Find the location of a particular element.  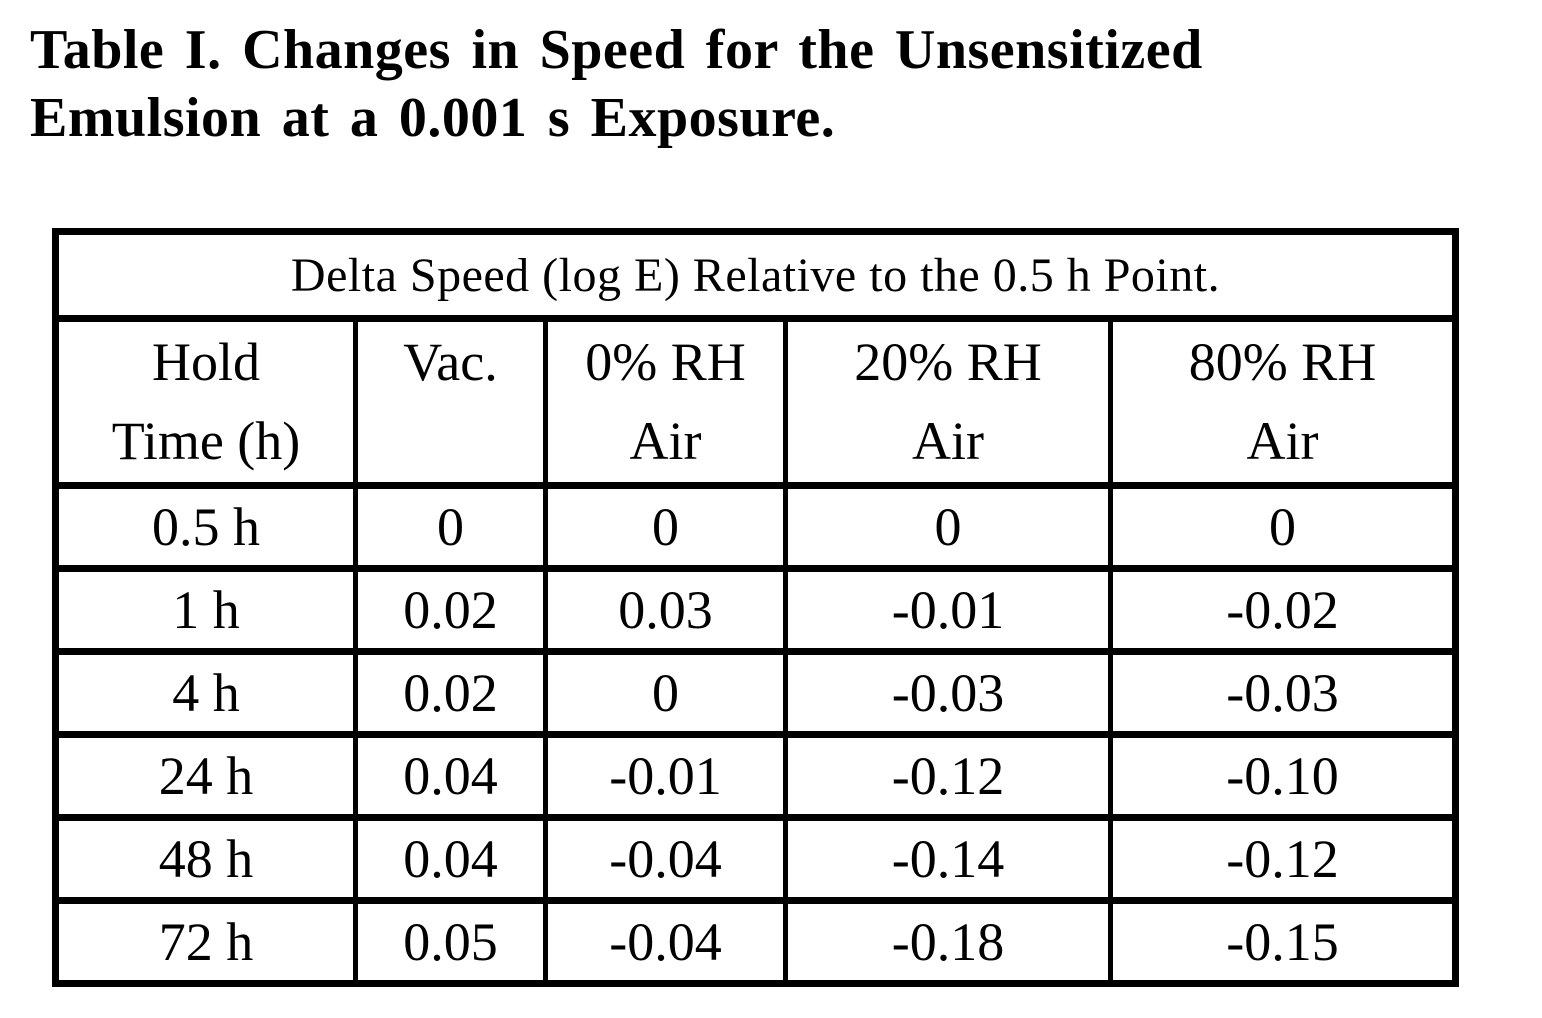

table-cell-80rh: 0 is located at coordinates (1283, 527).